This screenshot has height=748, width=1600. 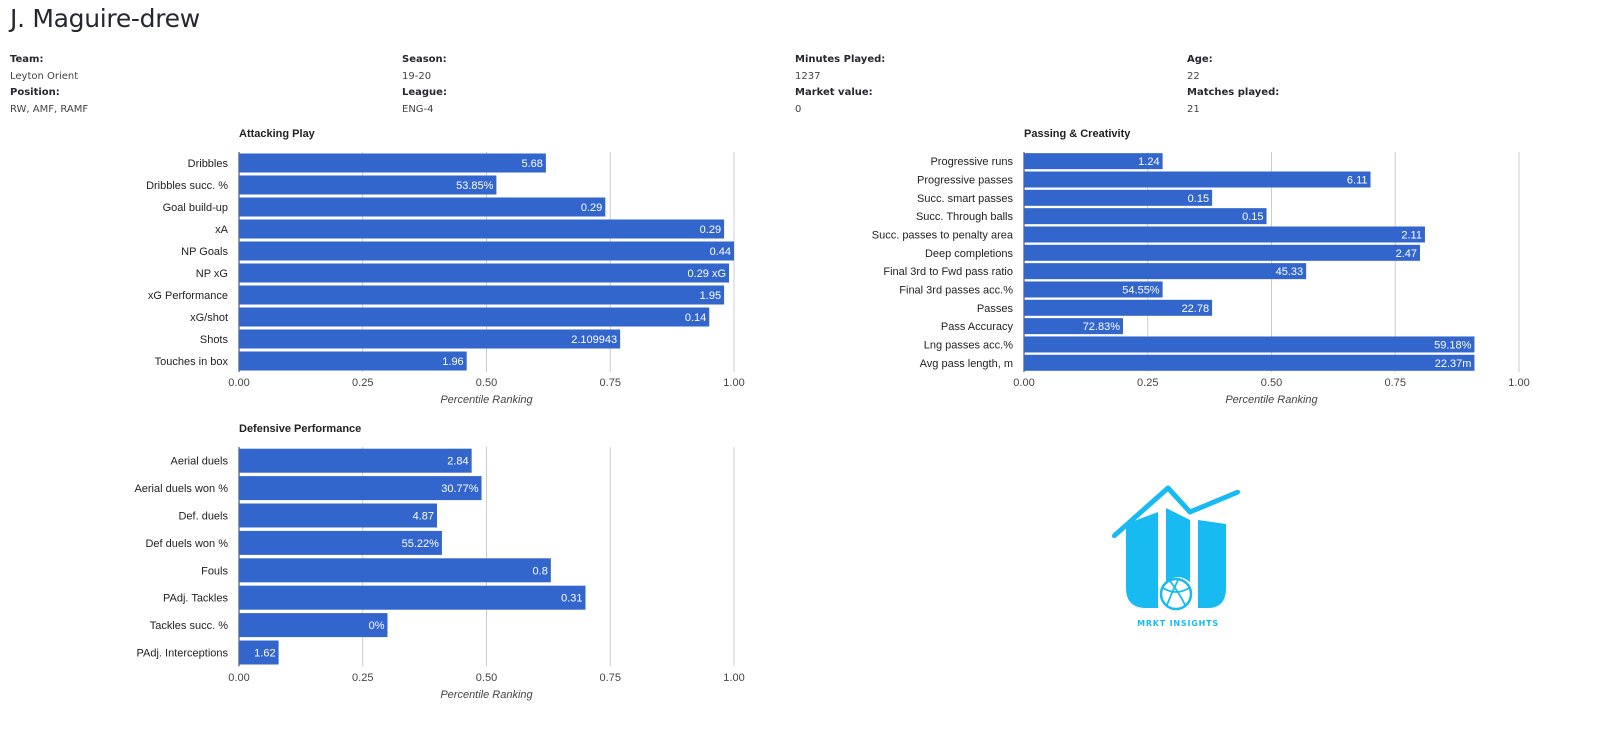 I want to click on info-value-position: RW, AMF, RAMF, so click(x=49, y=109).